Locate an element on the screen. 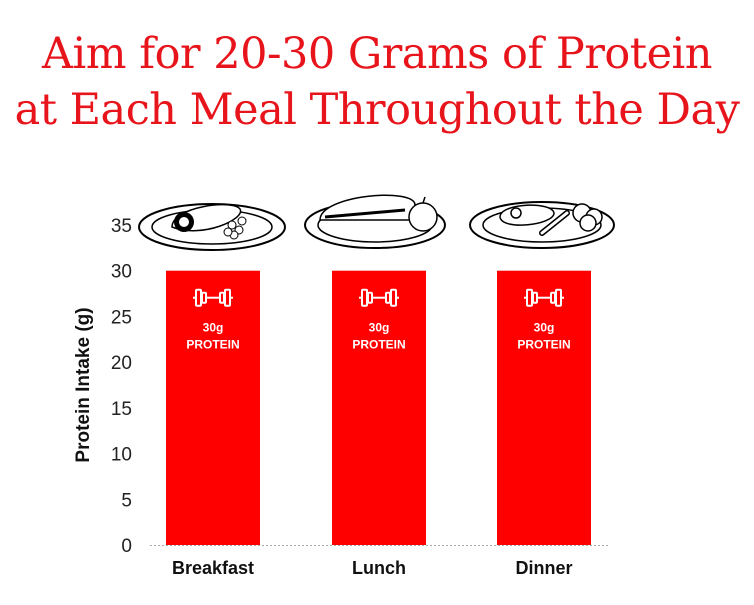  bar-dinner is located at coordinates (544, 407).